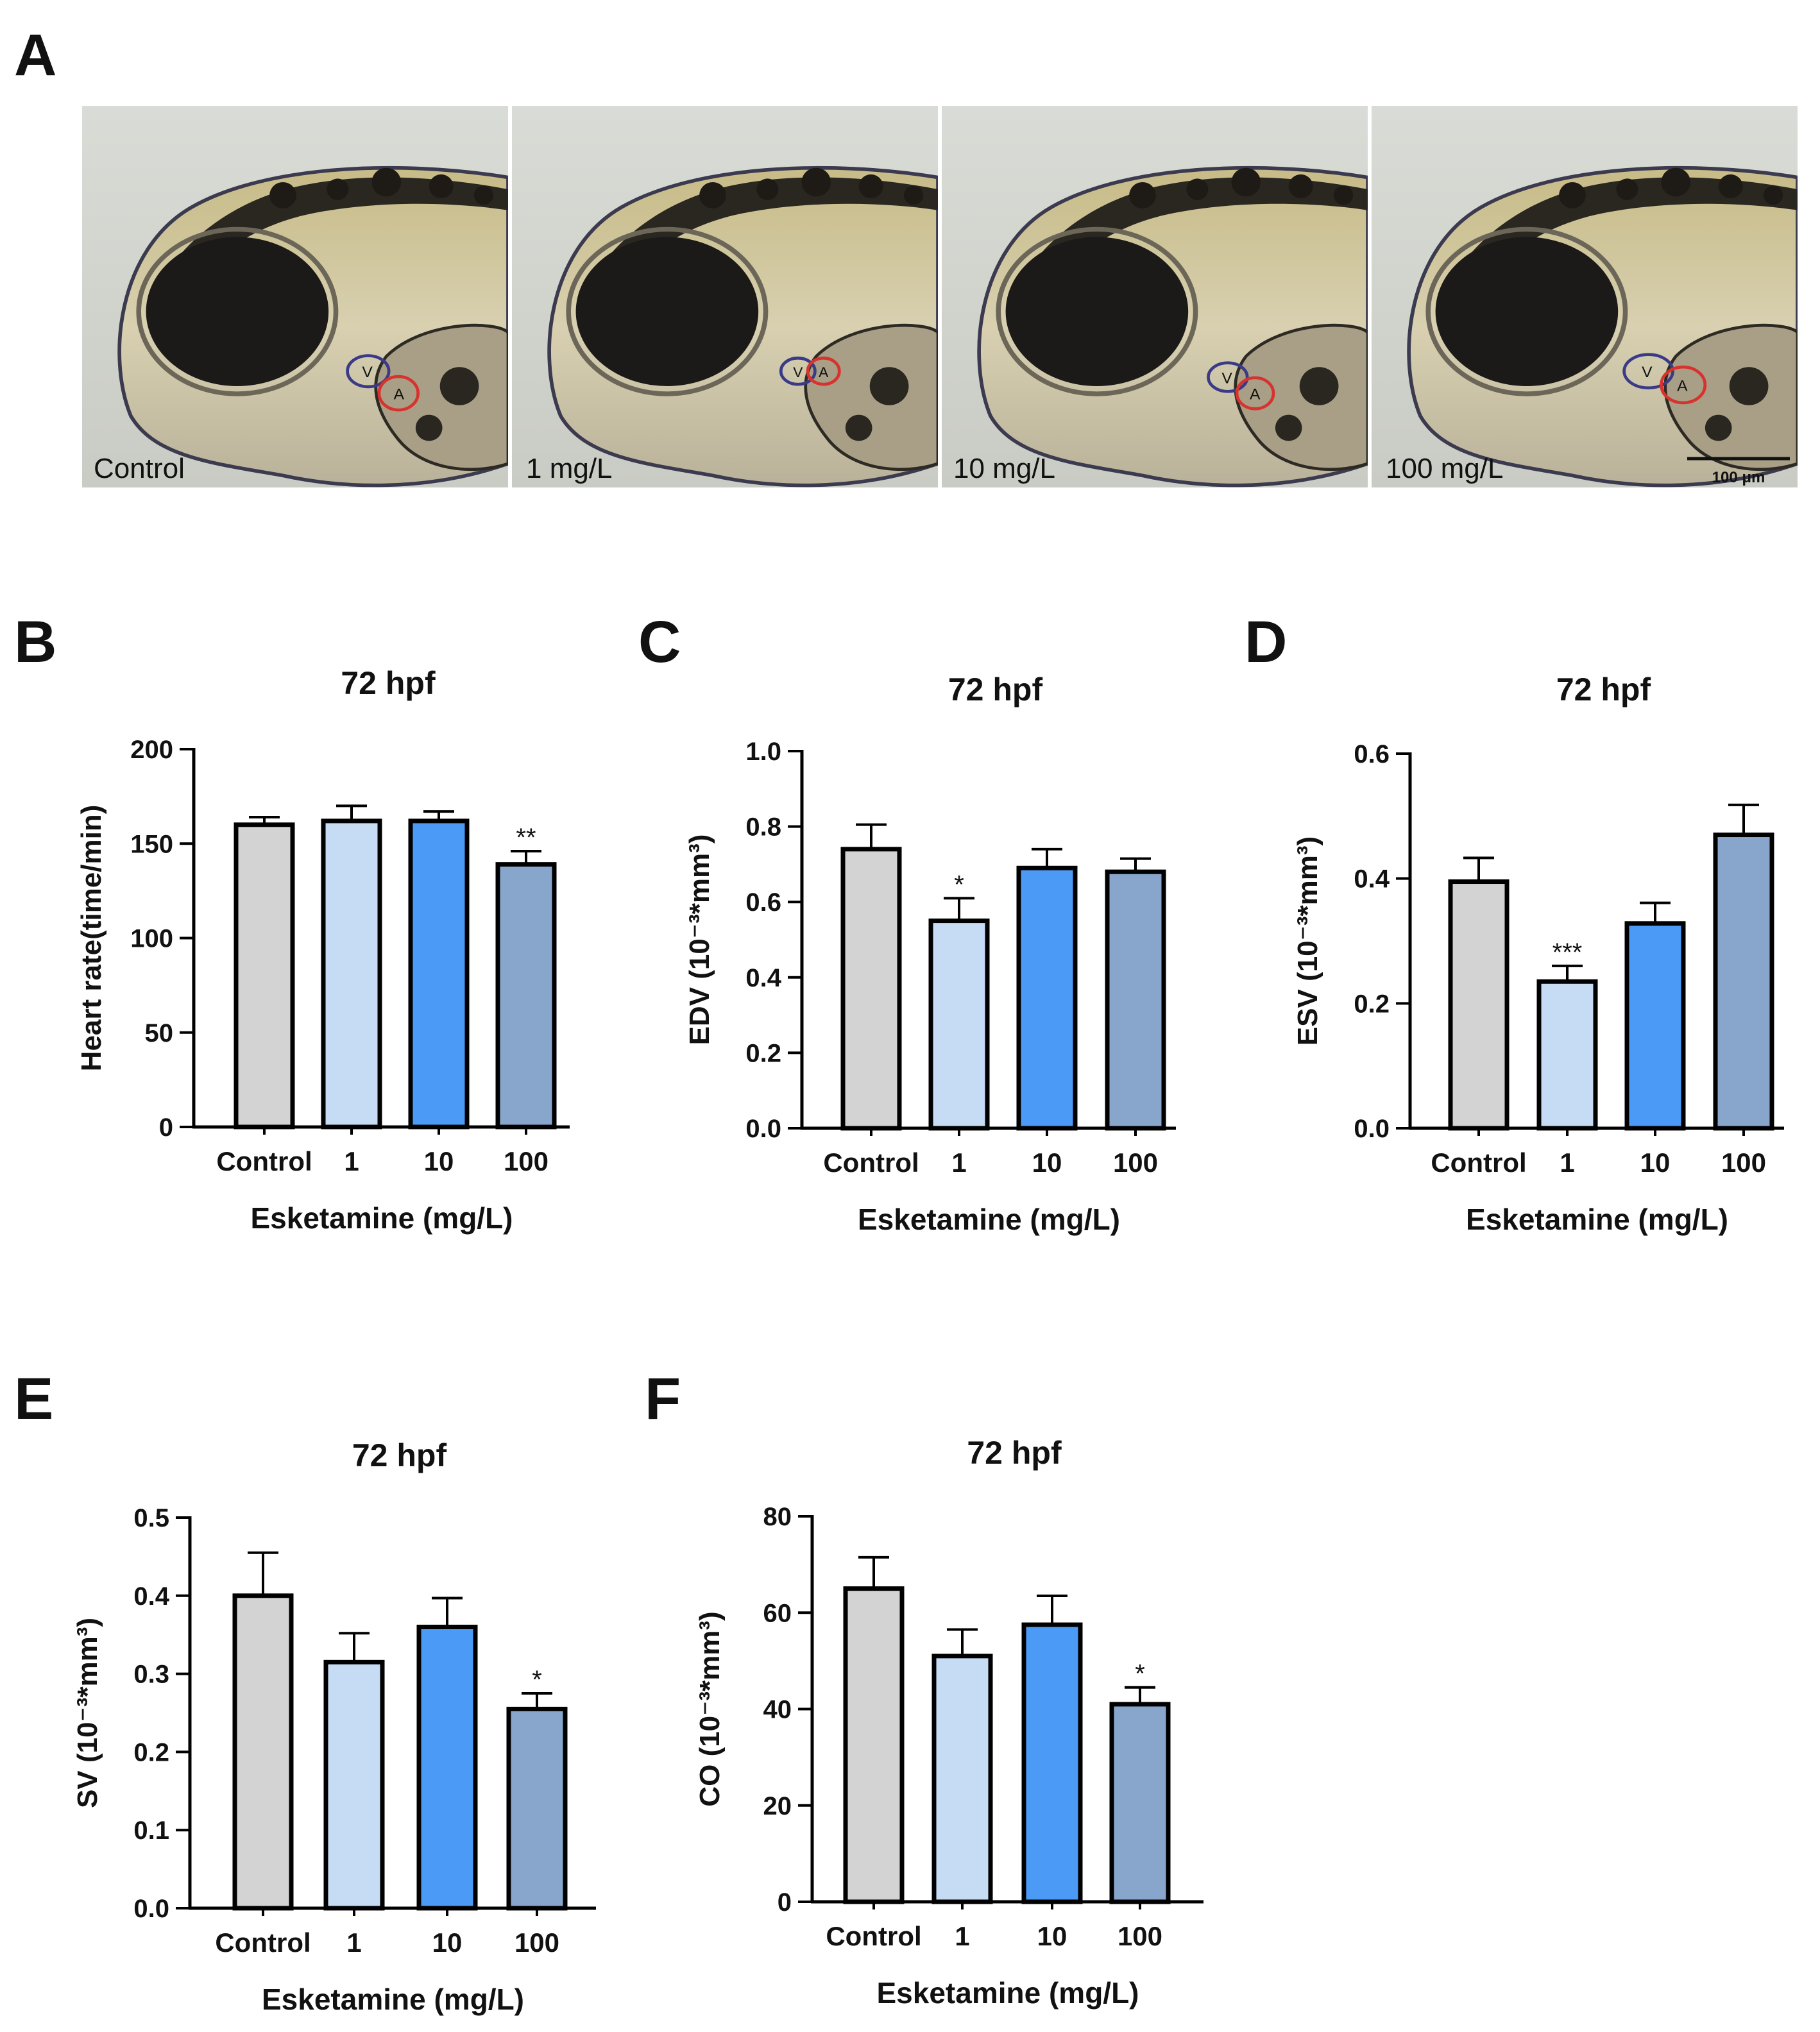 This screenshot has height=2032, width=1820. What do you see at coordinates (151, 939) in the screenshot?
I see `y-tick-label: 100` at bounding box center [151, 939].